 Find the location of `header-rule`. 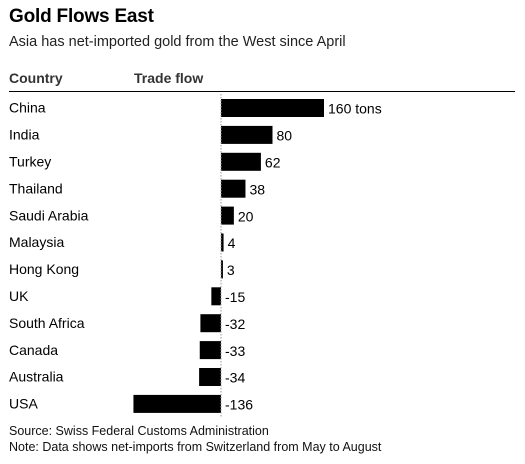

header-rule is located at coordinates (262, 91).